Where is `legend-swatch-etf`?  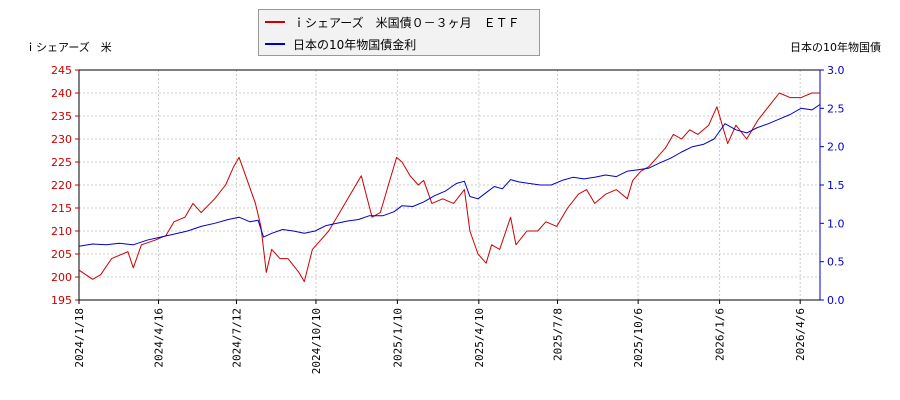 legend-swatch-etf is located at coordinates (275, 22).